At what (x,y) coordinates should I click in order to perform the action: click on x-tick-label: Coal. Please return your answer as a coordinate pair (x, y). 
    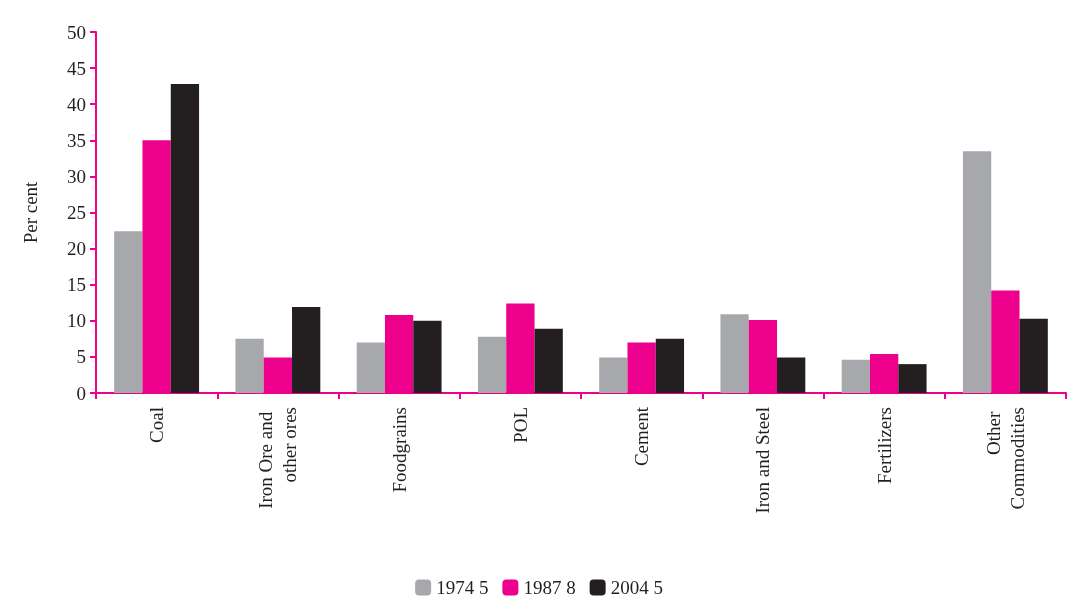
    Looking at the image, I should click on (157, 425).